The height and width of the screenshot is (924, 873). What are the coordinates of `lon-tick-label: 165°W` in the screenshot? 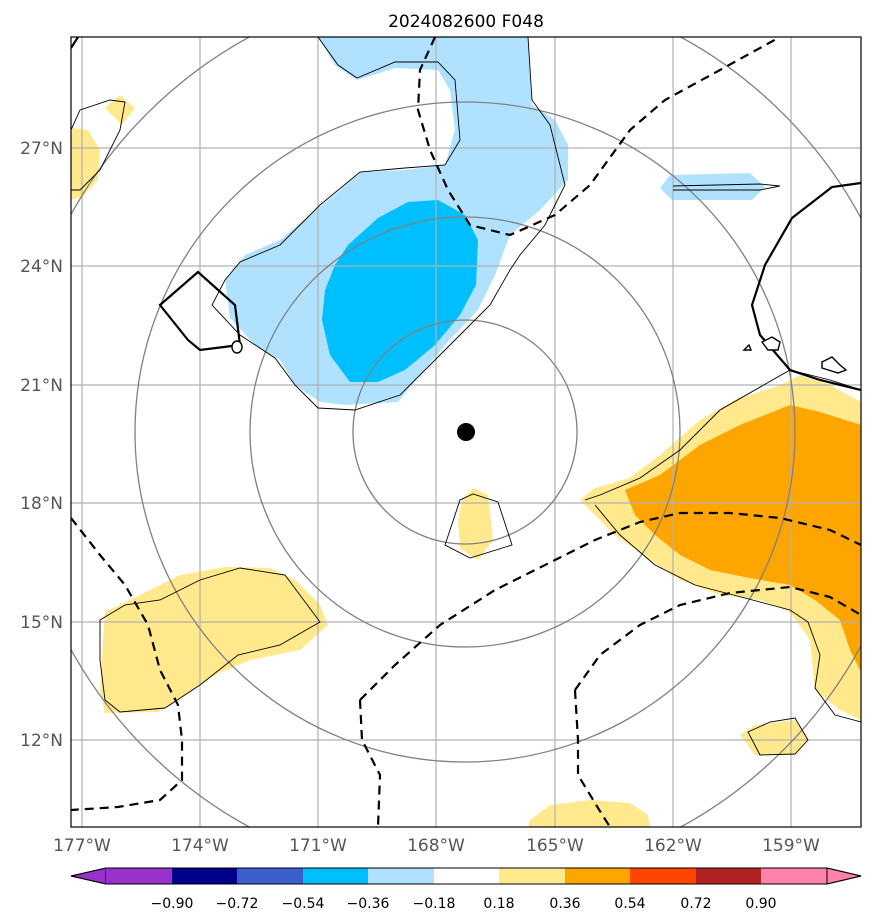 It's located at (555, 846).